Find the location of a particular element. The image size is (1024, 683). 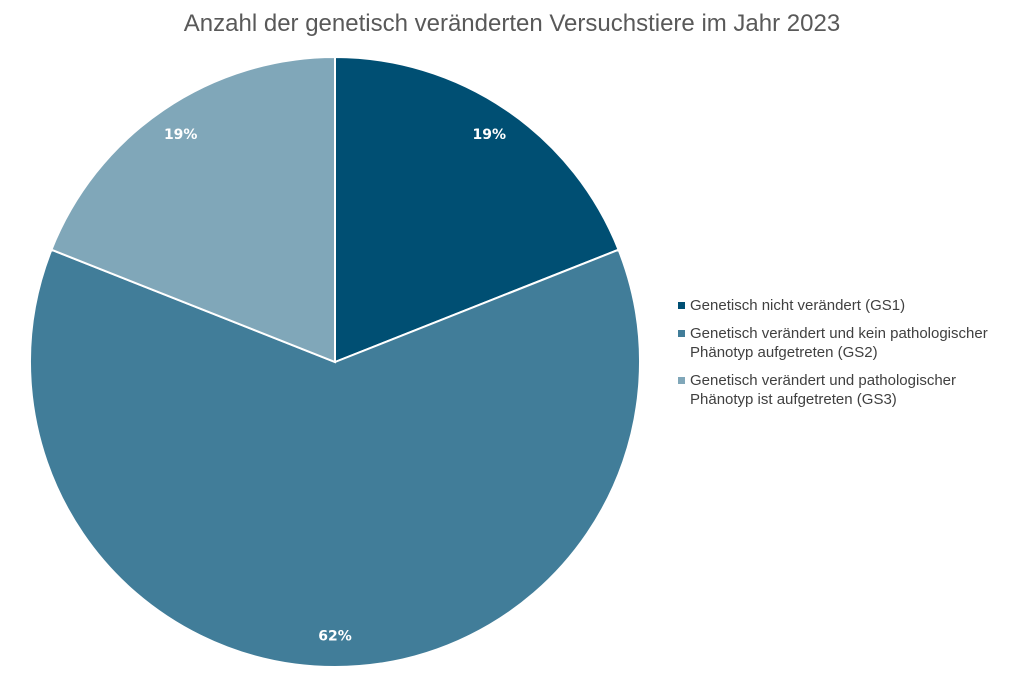

pie-data-label-1: 19% is located at coordinates (490, 135).